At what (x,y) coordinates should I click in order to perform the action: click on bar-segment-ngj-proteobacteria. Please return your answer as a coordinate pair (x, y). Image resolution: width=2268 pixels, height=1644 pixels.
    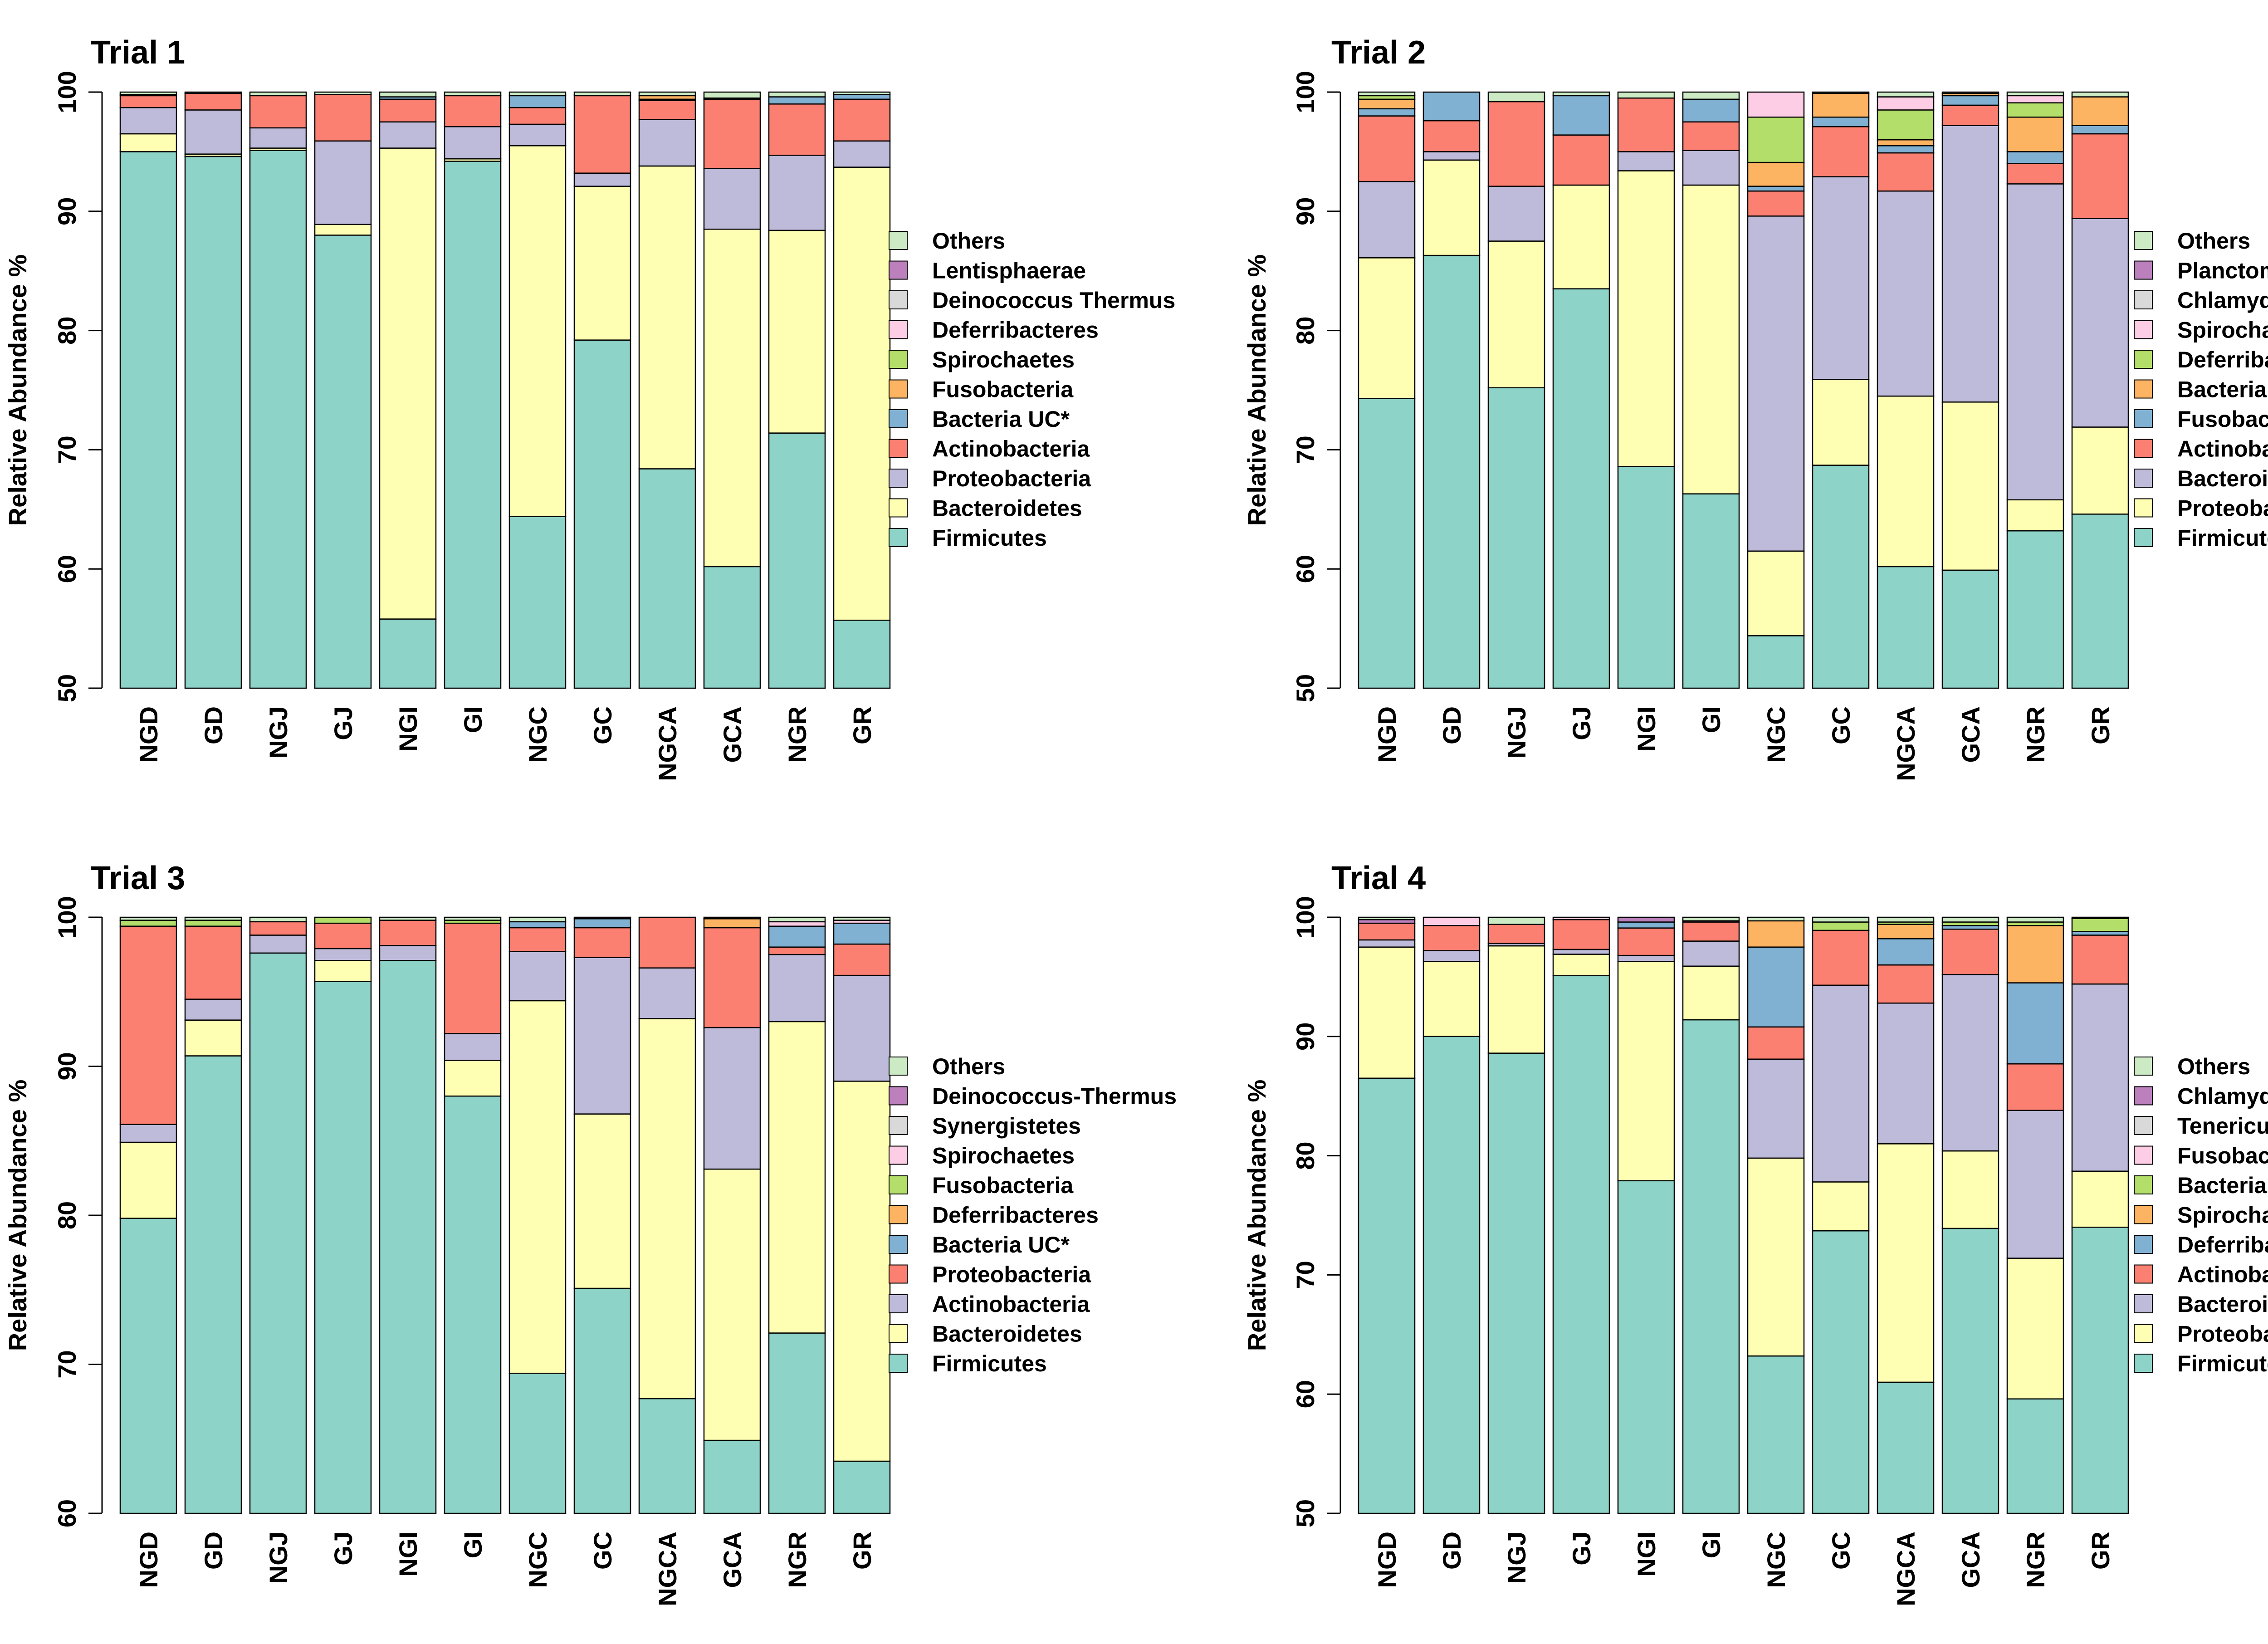
    Looking at the image, I should click on (1516, 1000).